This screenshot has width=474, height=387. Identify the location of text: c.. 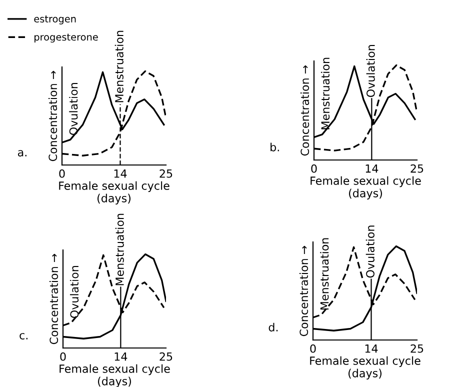
(24, 336).